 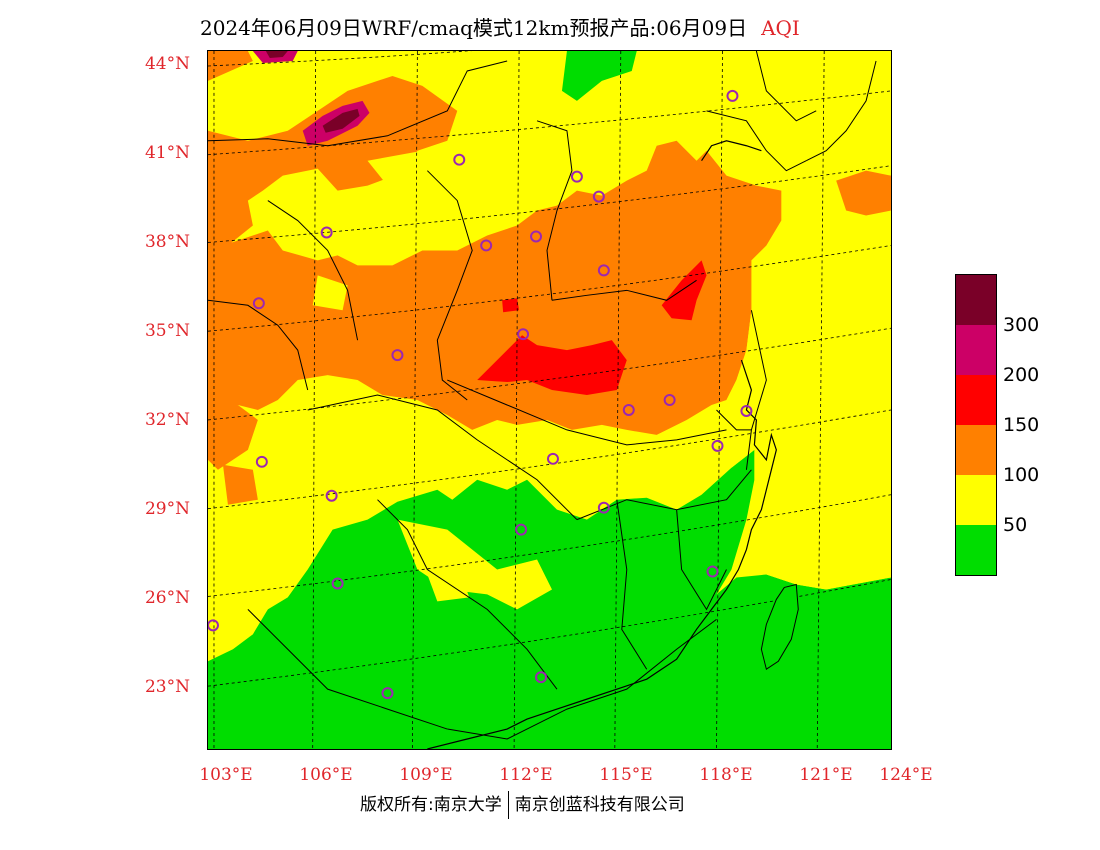 What do you see at coordinates (976, 450) in the screenshot?
I see `legend-swatch-orange` at bounding box center [976, 450].